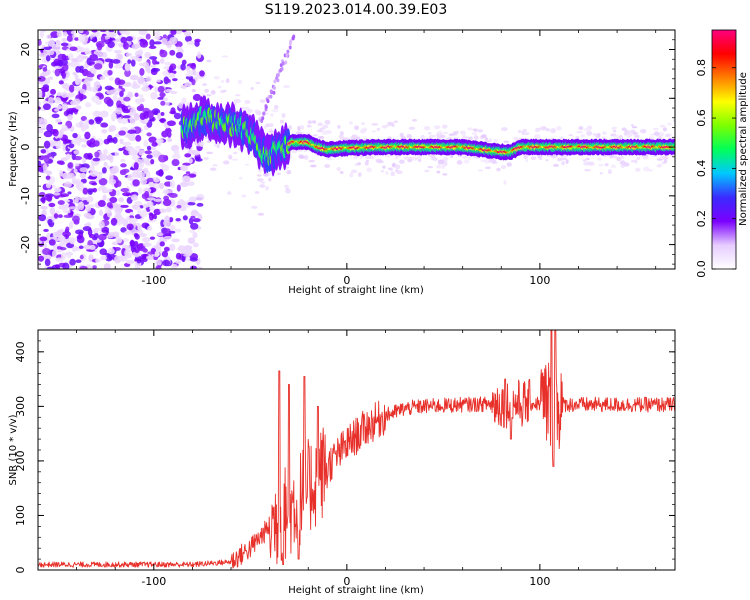 The height and width of the screenshot is (600, 750). What do you see at coordinates (715, 168) in the screenshot?
I see `colorbar-ticks: 0.0 0.2 0.4 0.6 0.8` at bounding box center [715, 168].